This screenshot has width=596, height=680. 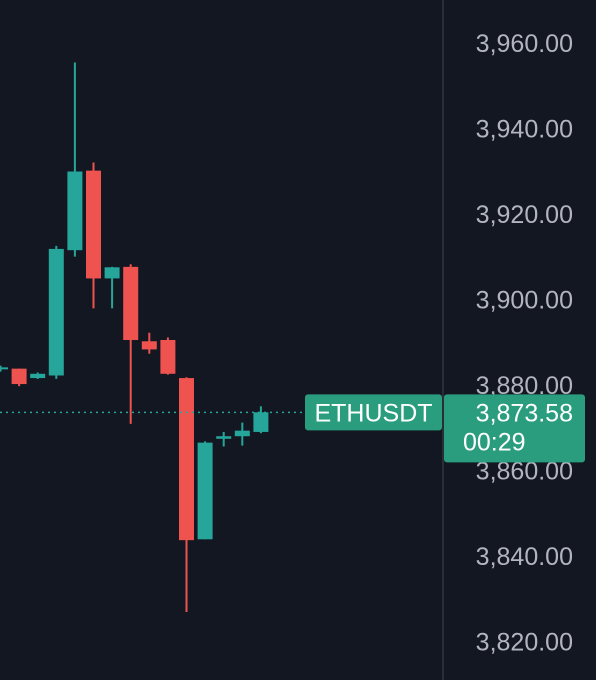 I want to click on y-tick-label: 3,840.00, so click(x=524, y=557).